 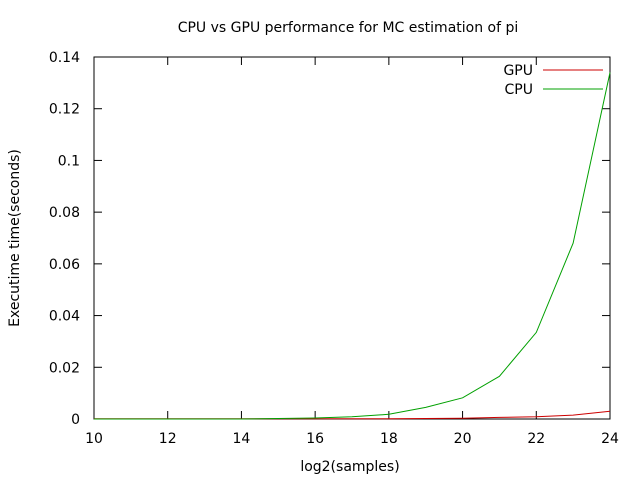 What do you see at coordinates (15, 238) in the screenshot?
I see `y-axis-title: Executime time(seconds)` at bounding box center [15, 238].